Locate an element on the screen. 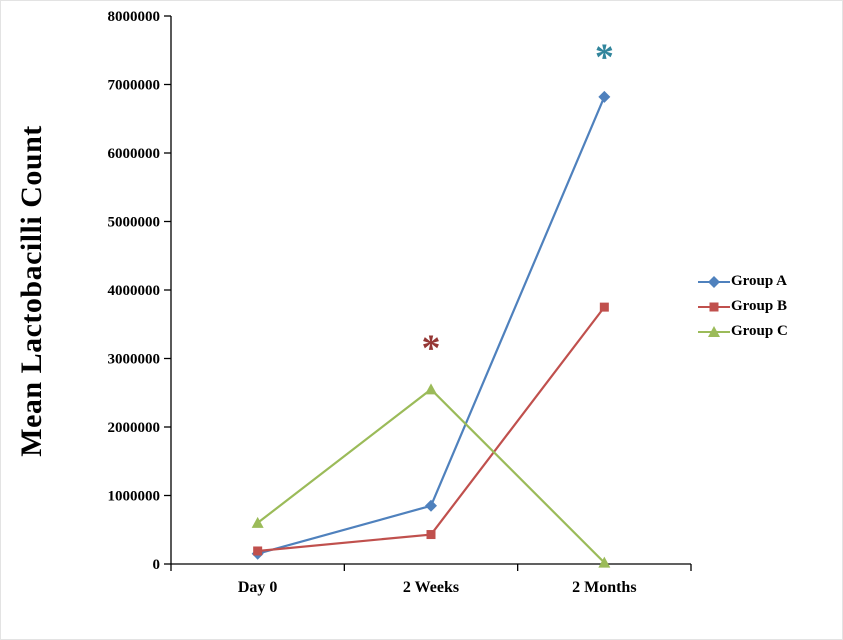 This screenshot has width=843, height=640. legend-marker-group-a is located at coordinates (714, 281).